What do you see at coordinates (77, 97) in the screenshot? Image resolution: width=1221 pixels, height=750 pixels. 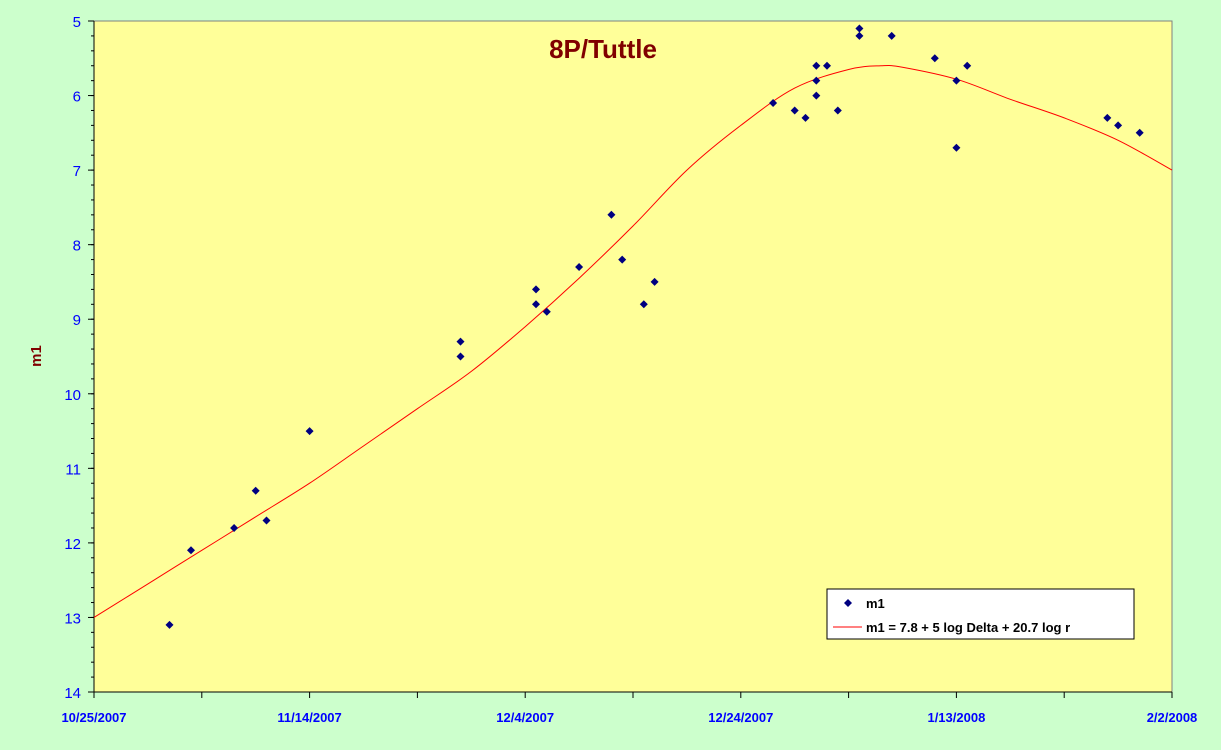 I see `y-tick-label: 6` at bounding box center [77, 97].